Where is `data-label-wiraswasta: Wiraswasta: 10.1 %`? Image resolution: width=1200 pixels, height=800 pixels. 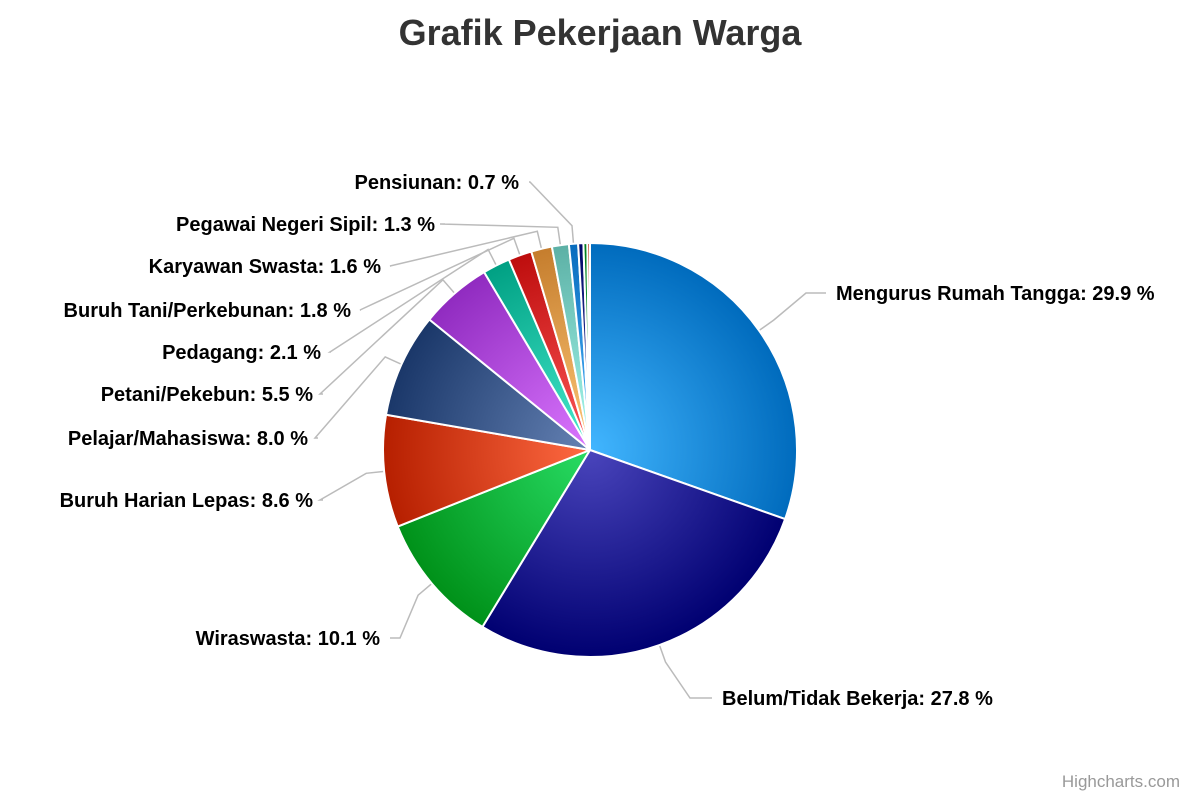 data-label-wiraswasta: Wiraswasta: 10.1 % is located at coordinates (288, 639).